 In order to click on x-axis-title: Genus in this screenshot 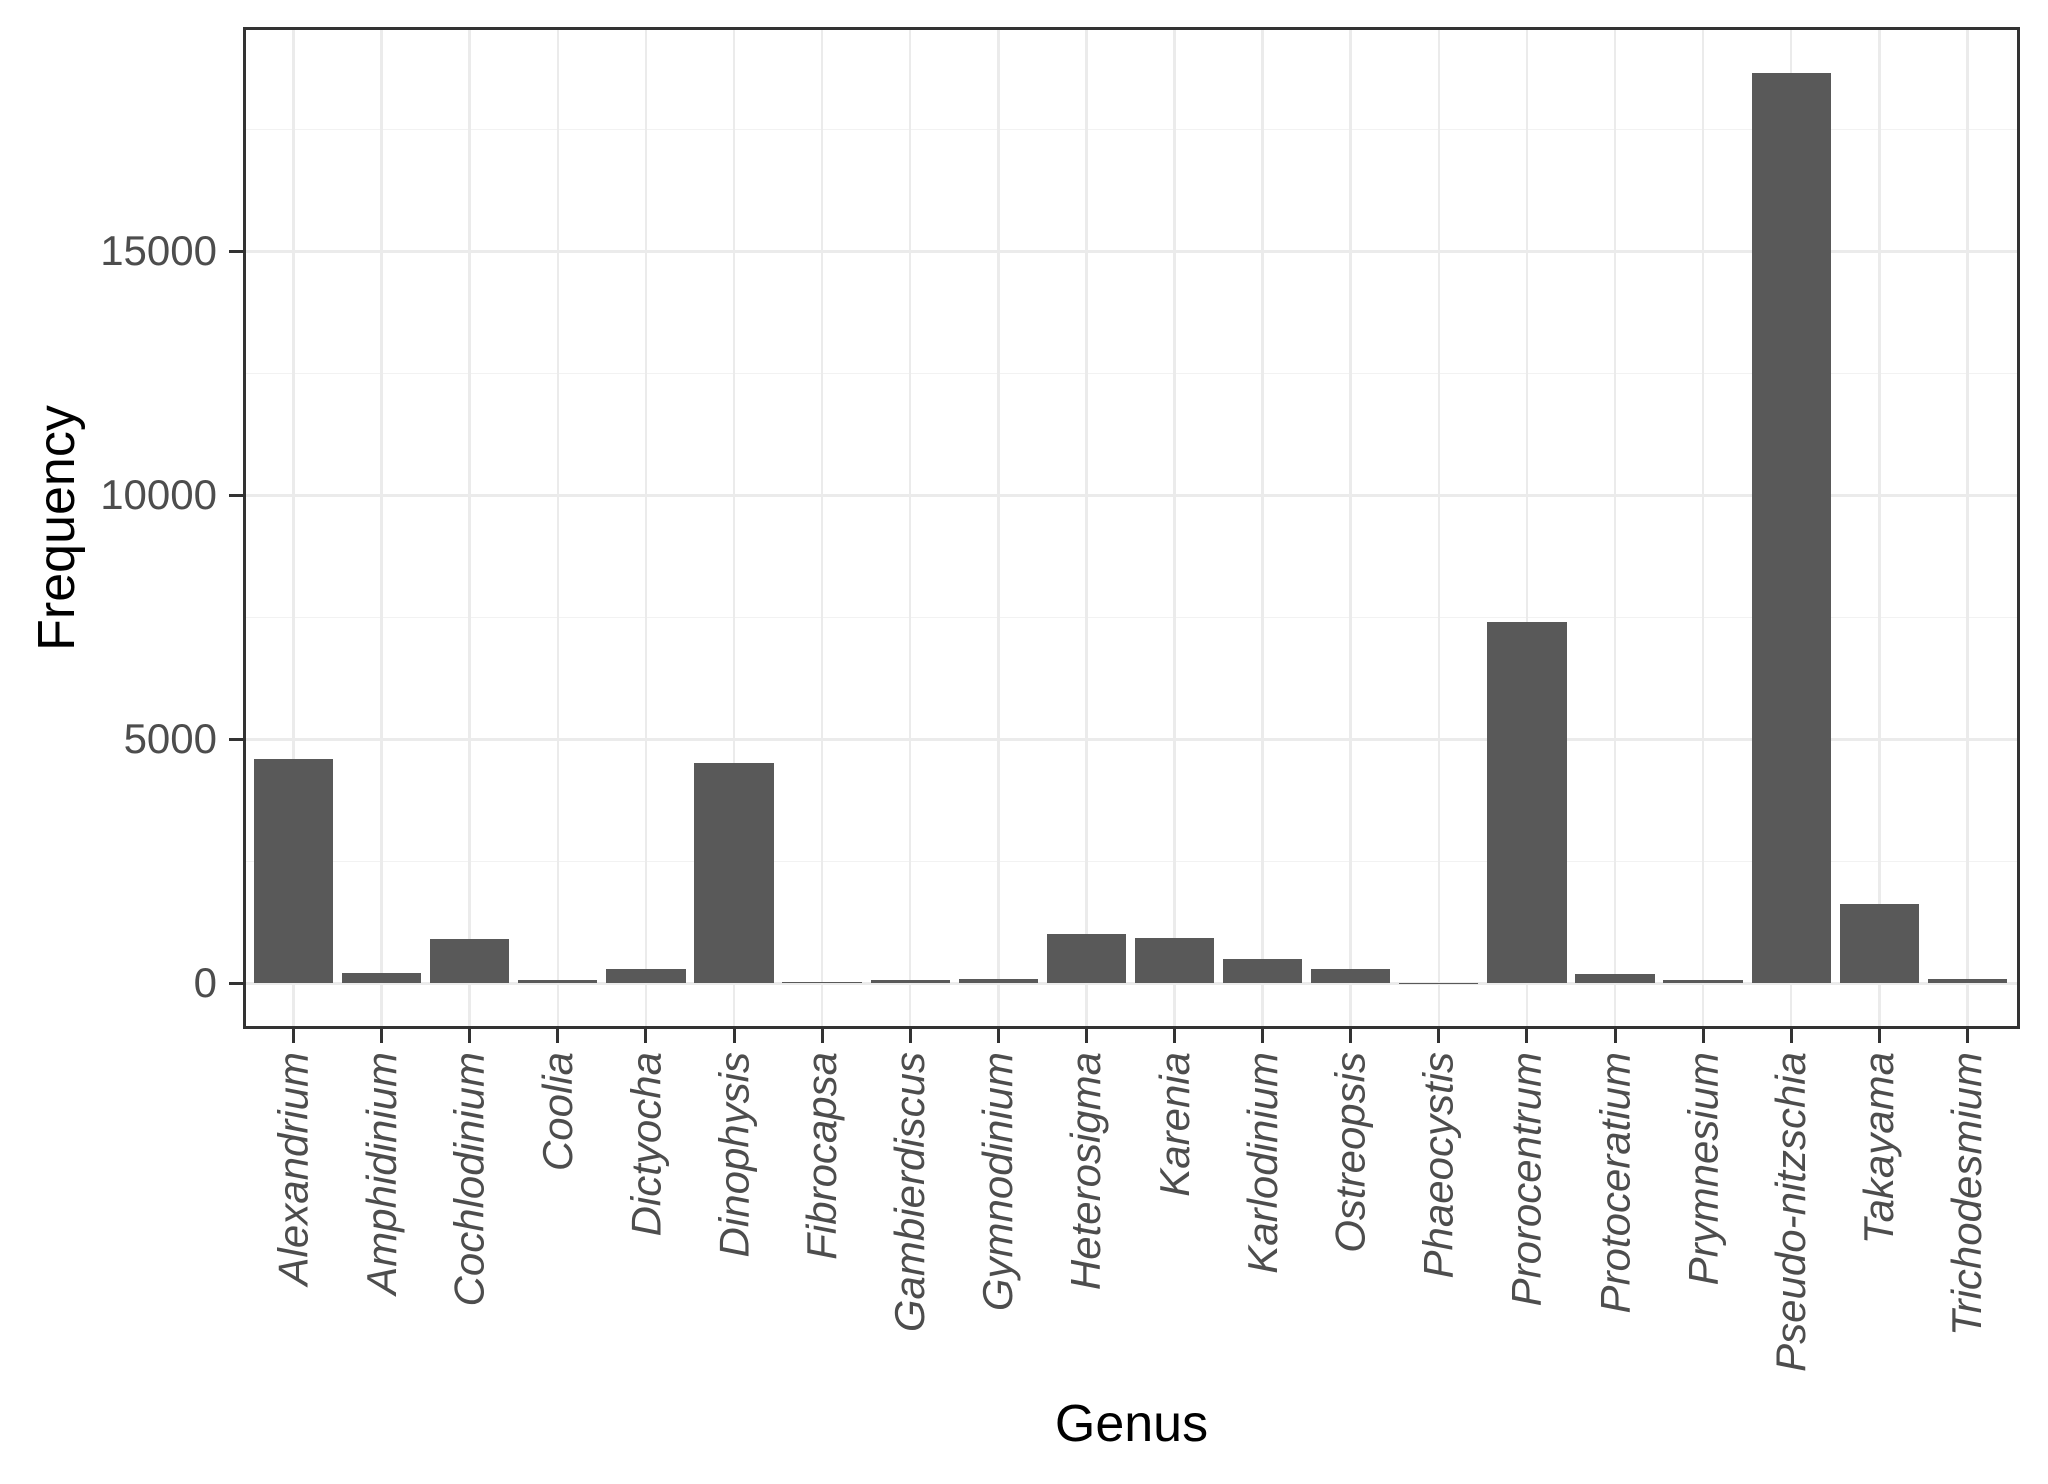, I will do `click(1131, 1424)`.